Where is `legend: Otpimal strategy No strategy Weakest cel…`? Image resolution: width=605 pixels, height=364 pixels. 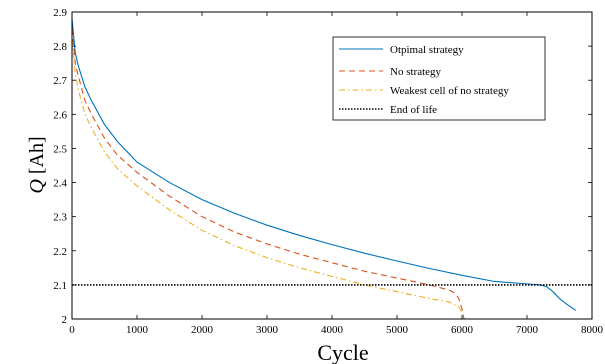 legend: Otpimal strategy No strategy Weakest cel… is located at coordinates (439, 78).